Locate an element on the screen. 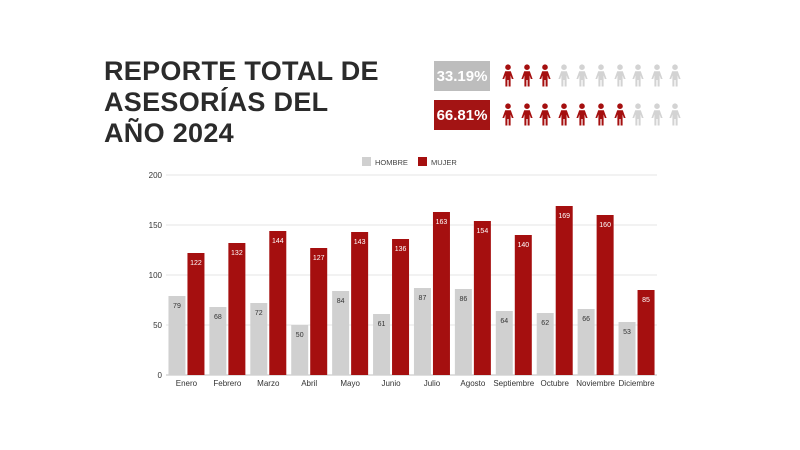  x-tick-label: Enero is located at coordinates (187, 383).